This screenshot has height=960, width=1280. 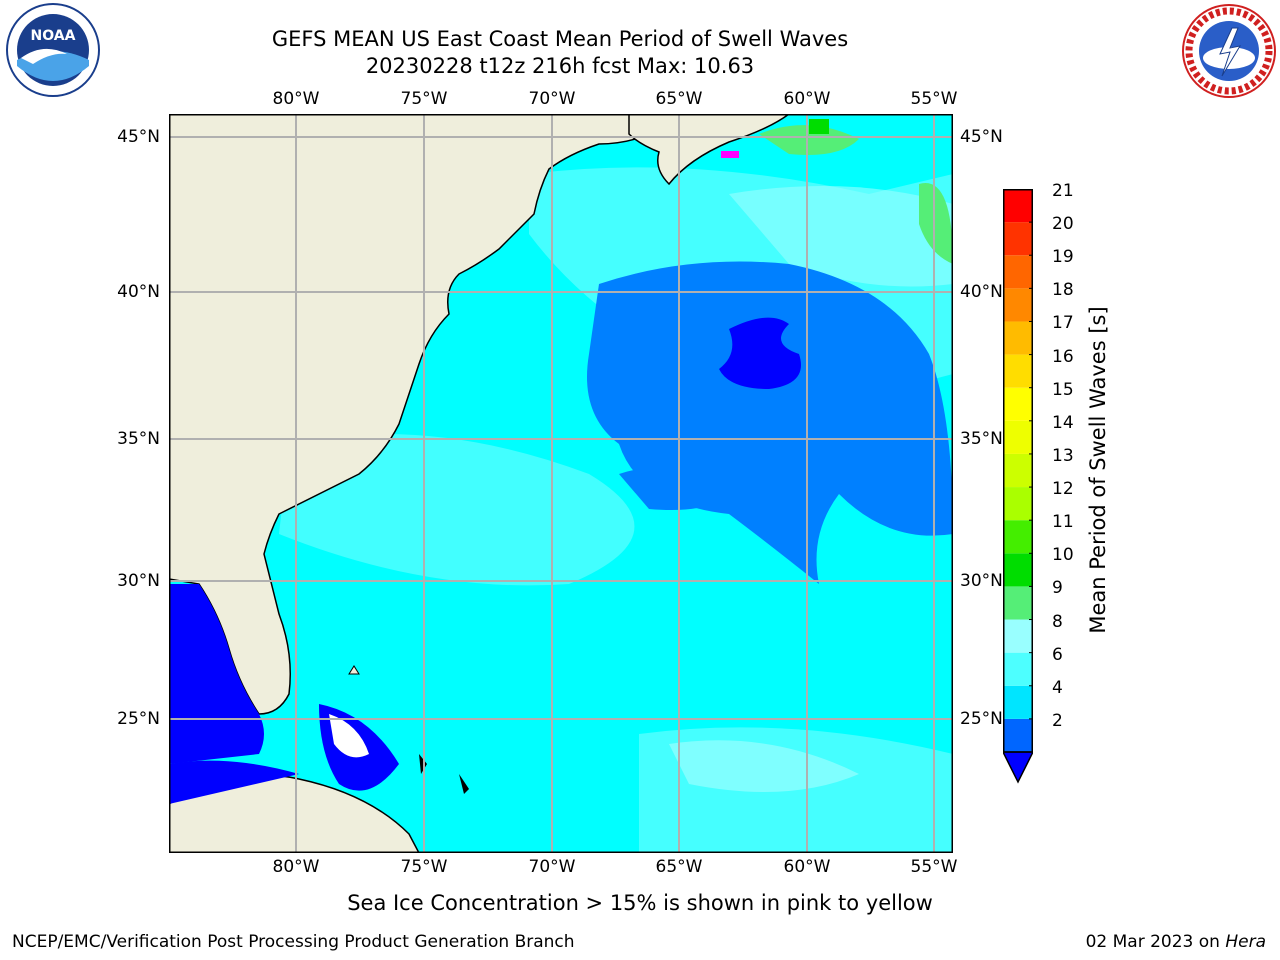 I want to click on colorbar, so click(x=1018, y=486).